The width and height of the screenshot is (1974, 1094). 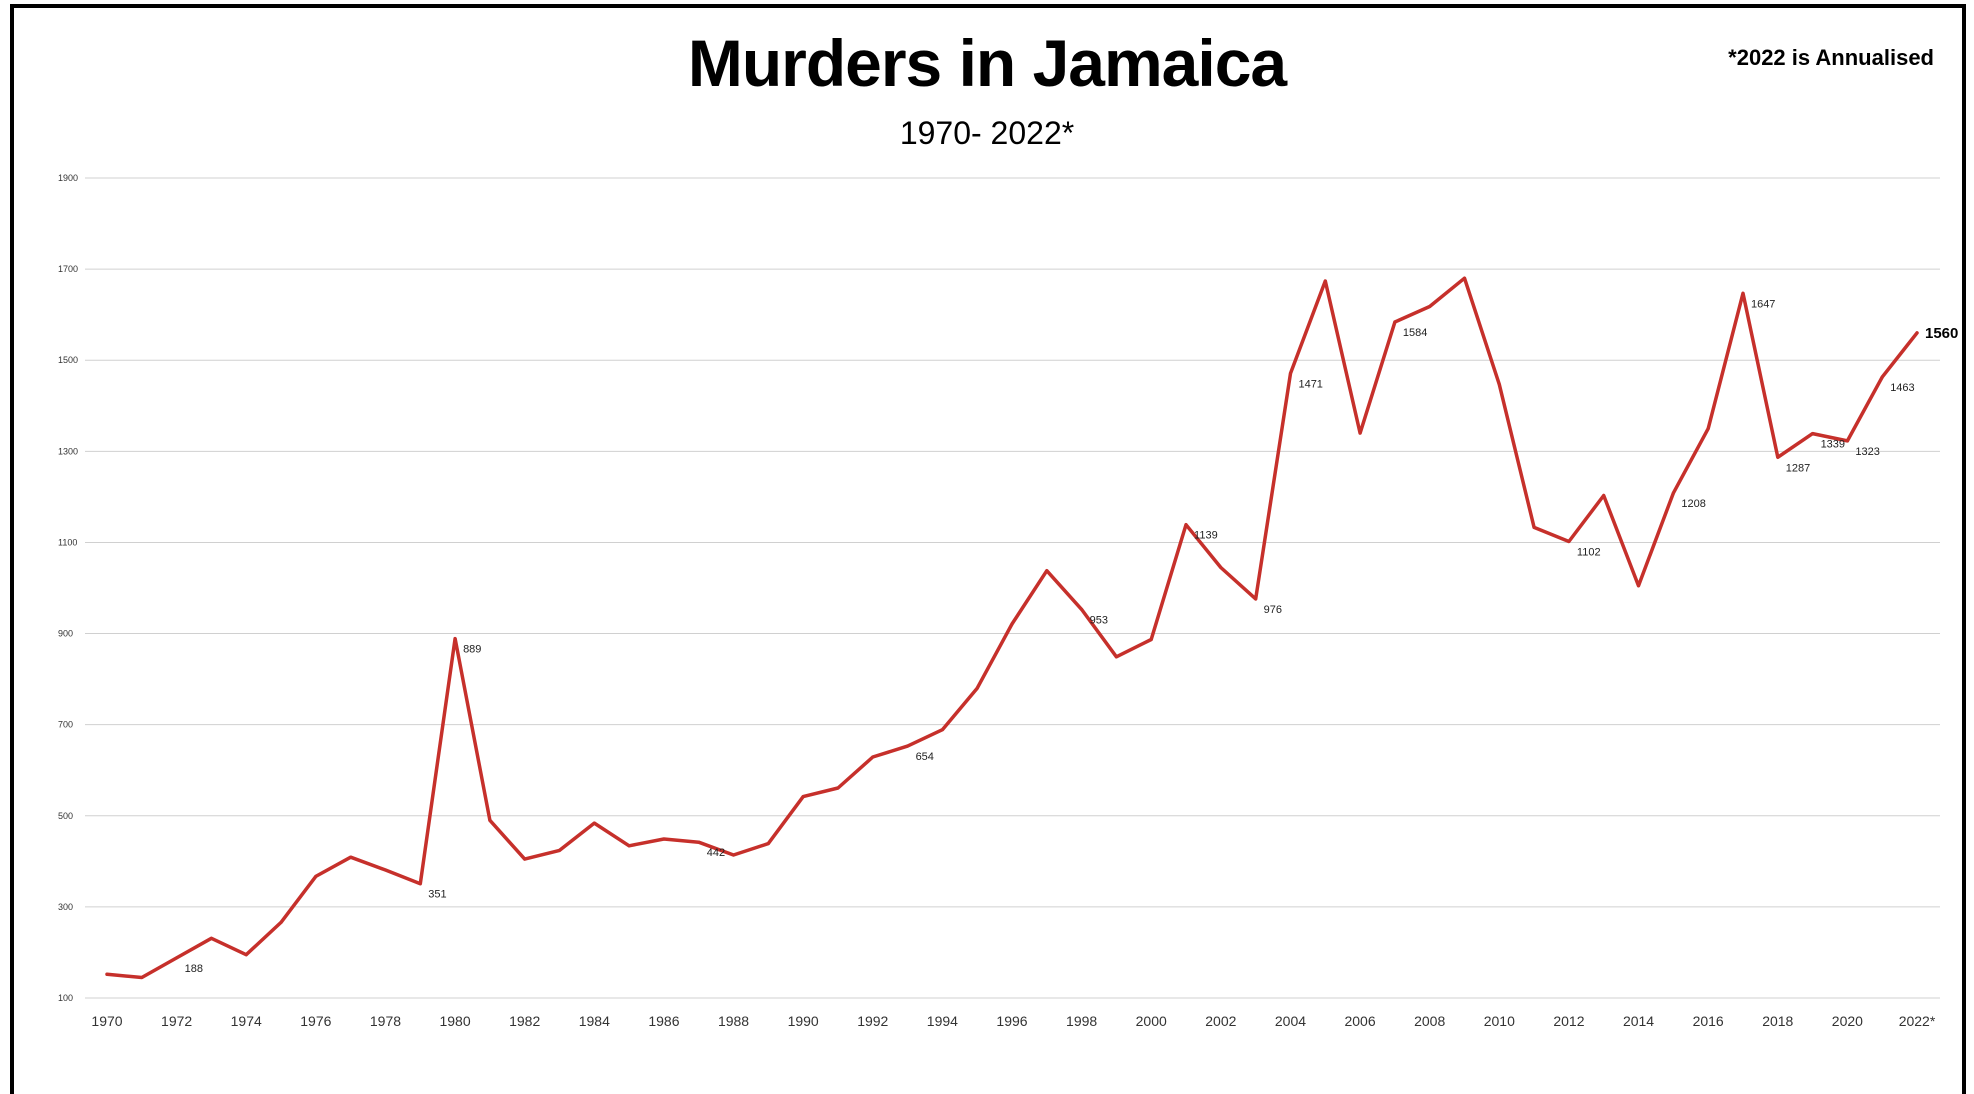 What do you see at coordinates (925, 757) in the screenshot?
I see `data-label: 654` at bounding box center [925, 757].